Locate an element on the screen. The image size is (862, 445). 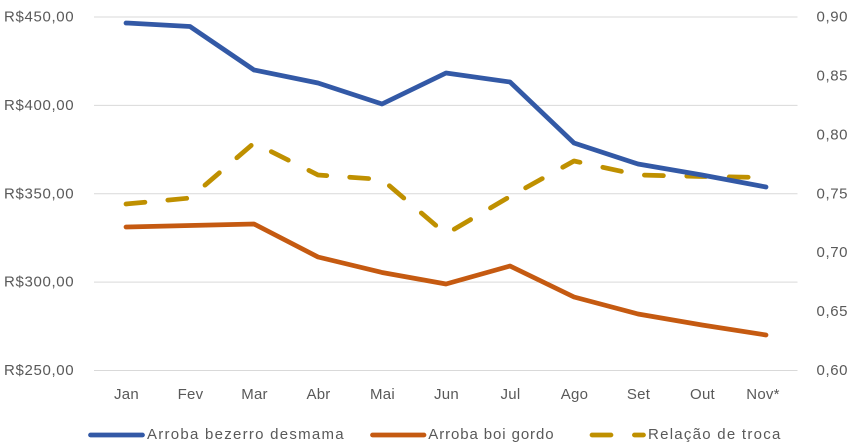
svg-text: R$350,00 is located at coordinates (39, 193).